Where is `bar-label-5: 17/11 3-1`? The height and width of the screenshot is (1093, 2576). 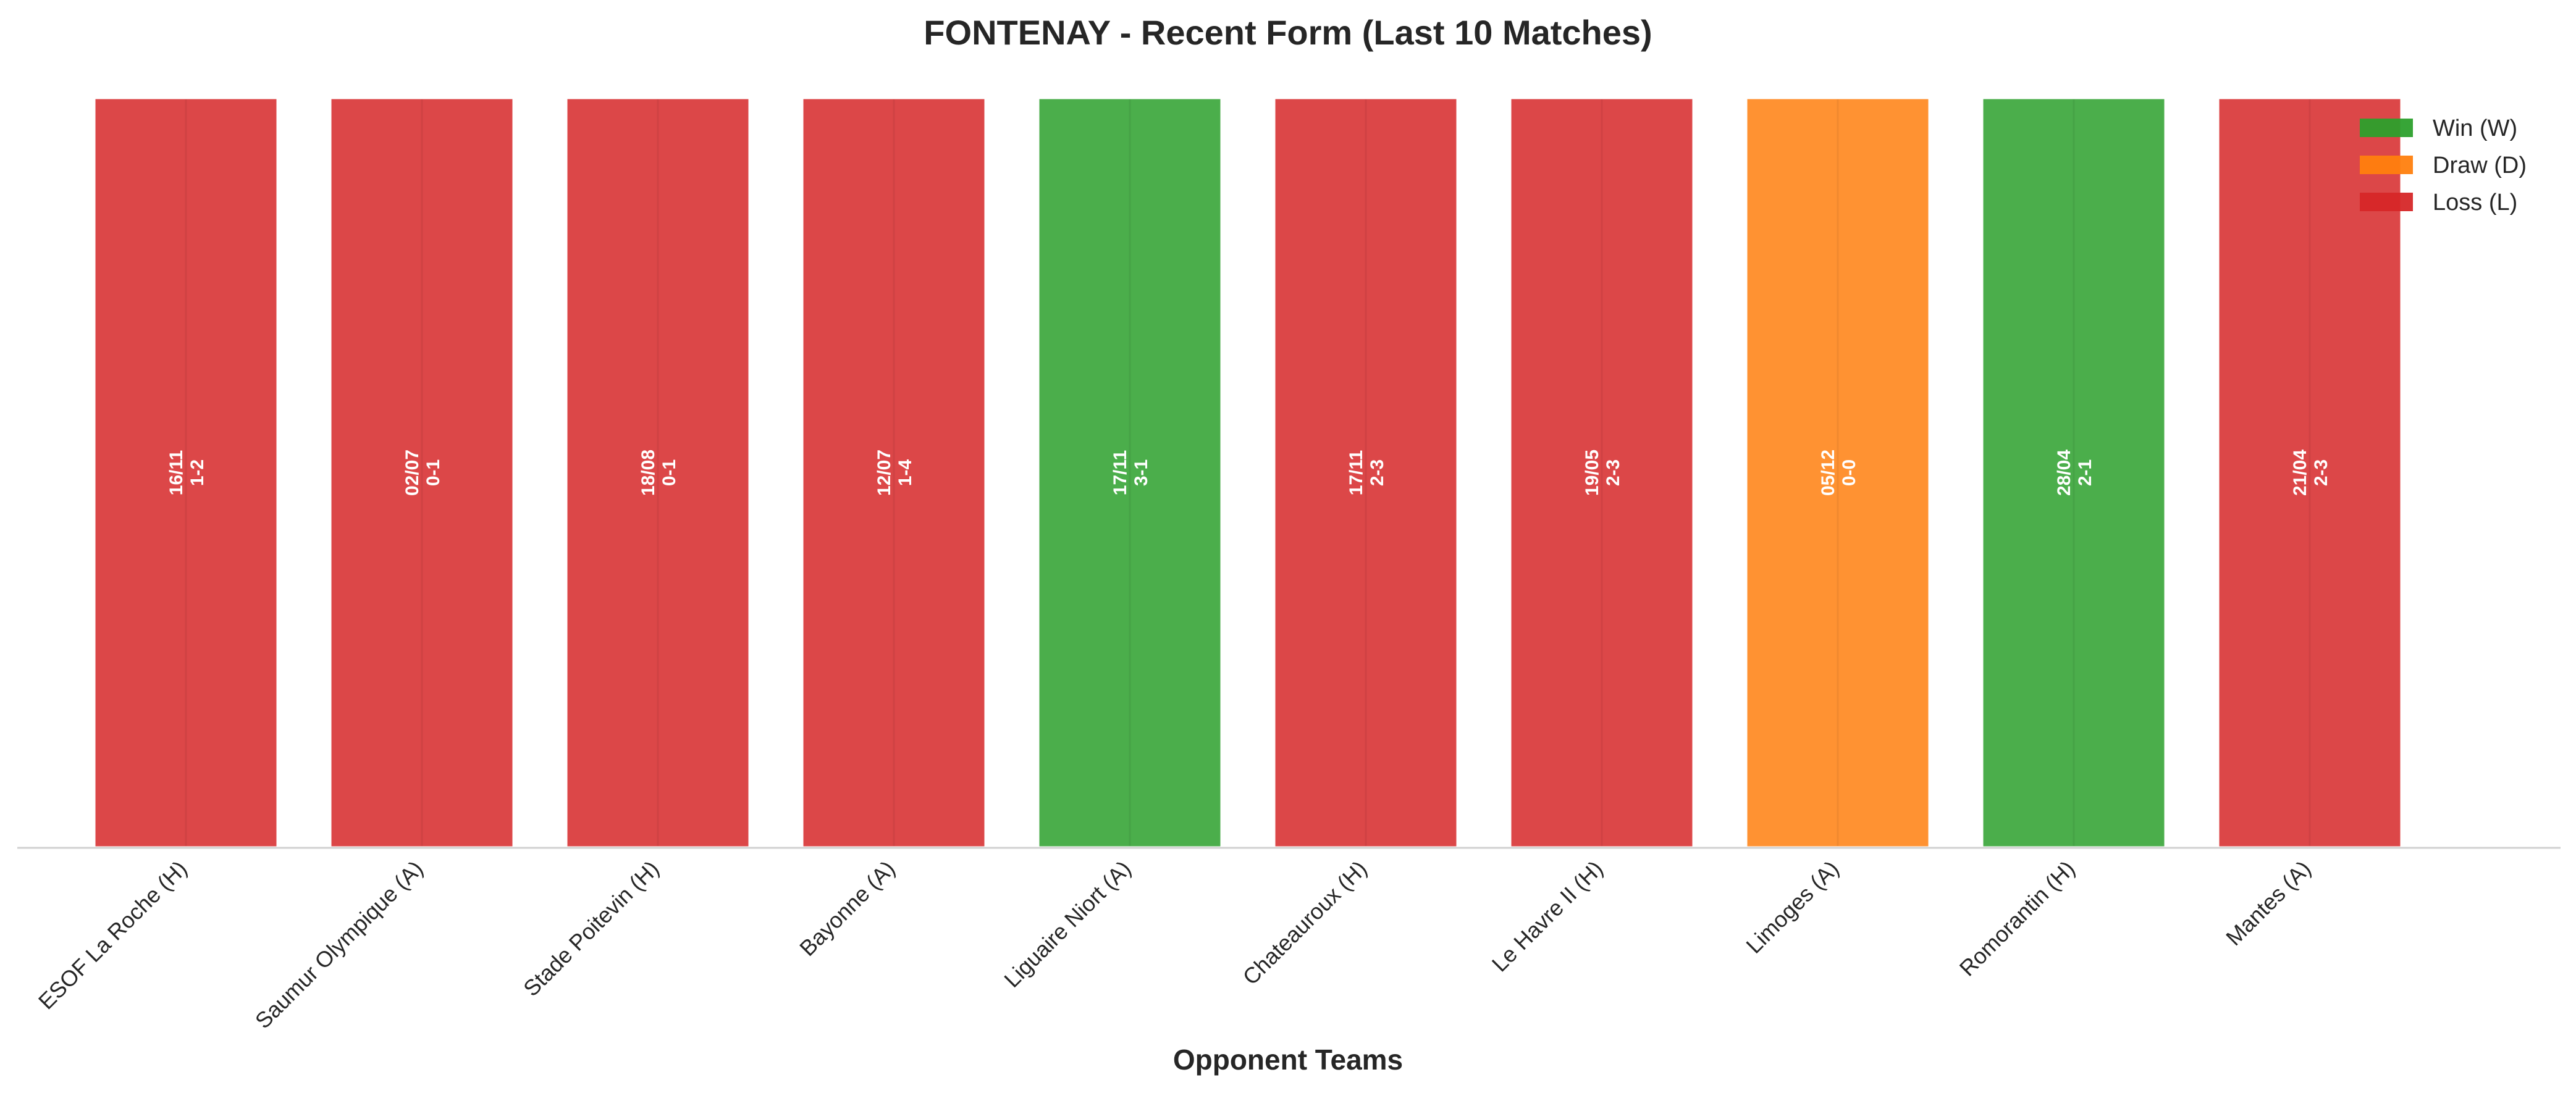
bar-label-5: 17/11 3-1 is located at coordinates (1130, 472).